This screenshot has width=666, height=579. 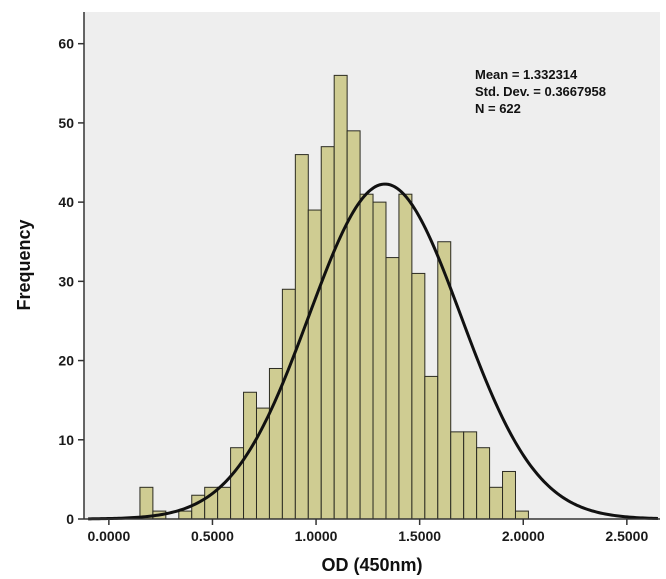 I want to click on x-tick-label: 0.0000, so click(x=108, y=536).